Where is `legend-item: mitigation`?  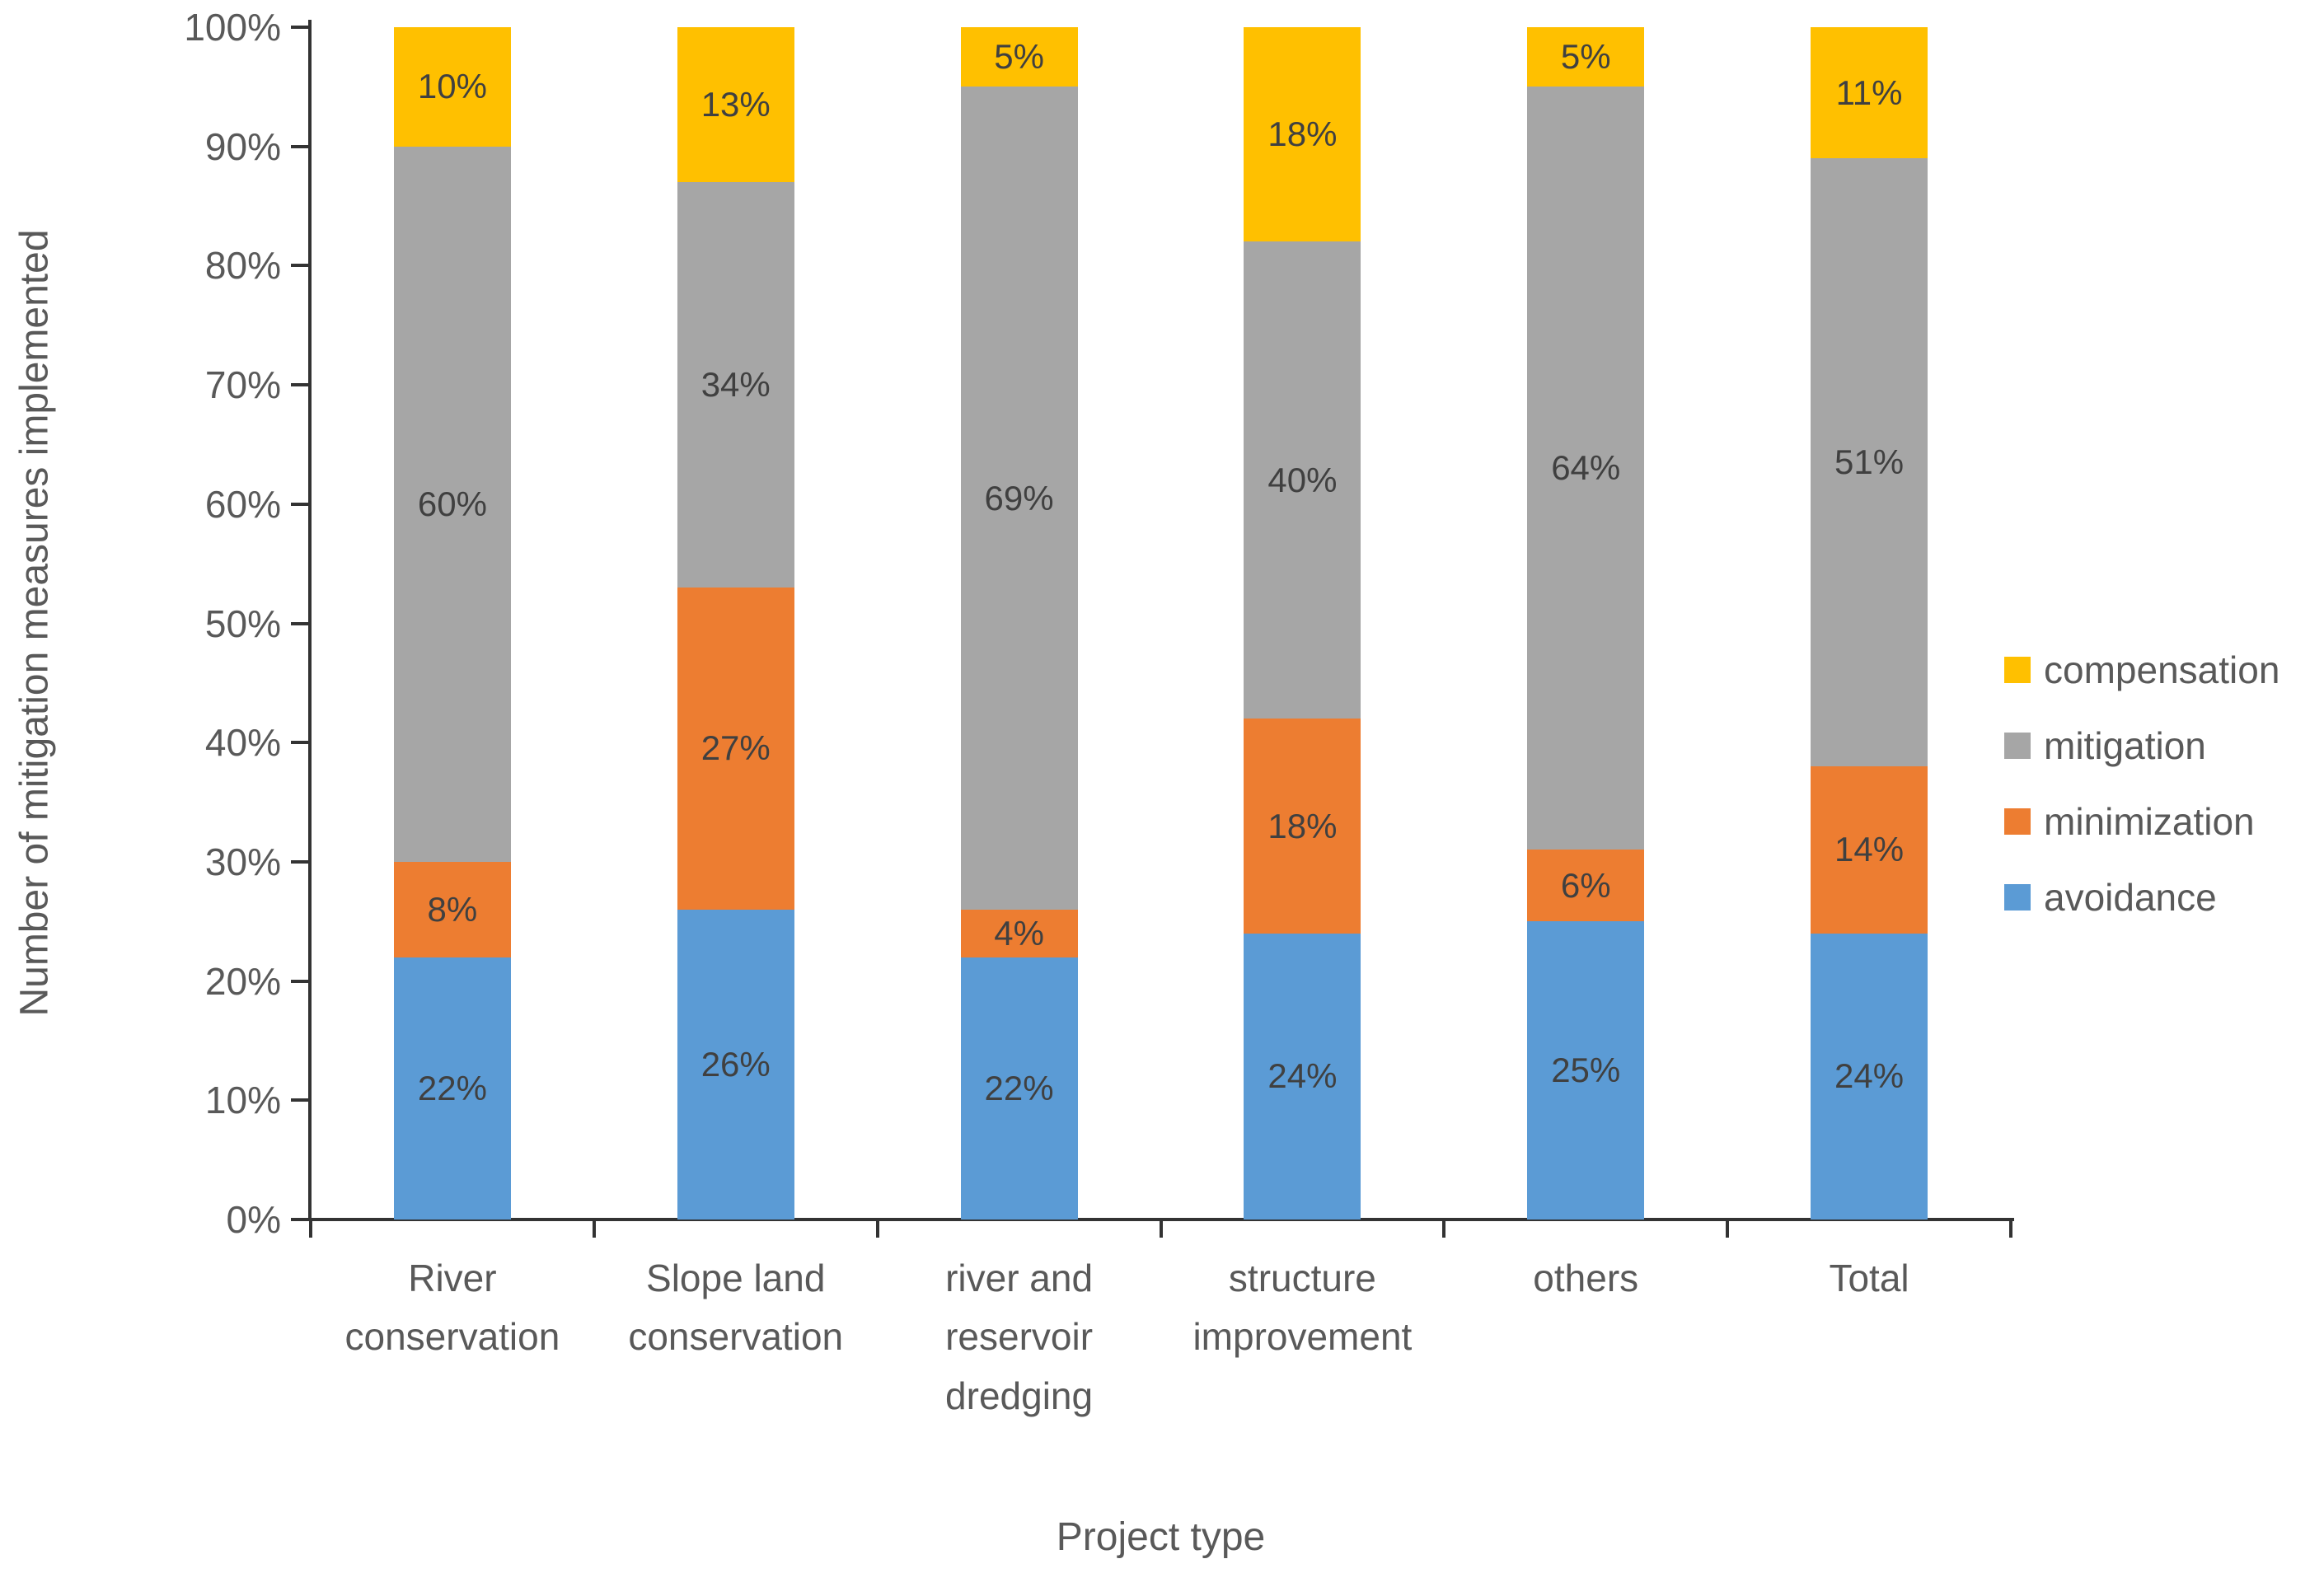 legend-item: mitigation is located at coordinates (2141, 746).